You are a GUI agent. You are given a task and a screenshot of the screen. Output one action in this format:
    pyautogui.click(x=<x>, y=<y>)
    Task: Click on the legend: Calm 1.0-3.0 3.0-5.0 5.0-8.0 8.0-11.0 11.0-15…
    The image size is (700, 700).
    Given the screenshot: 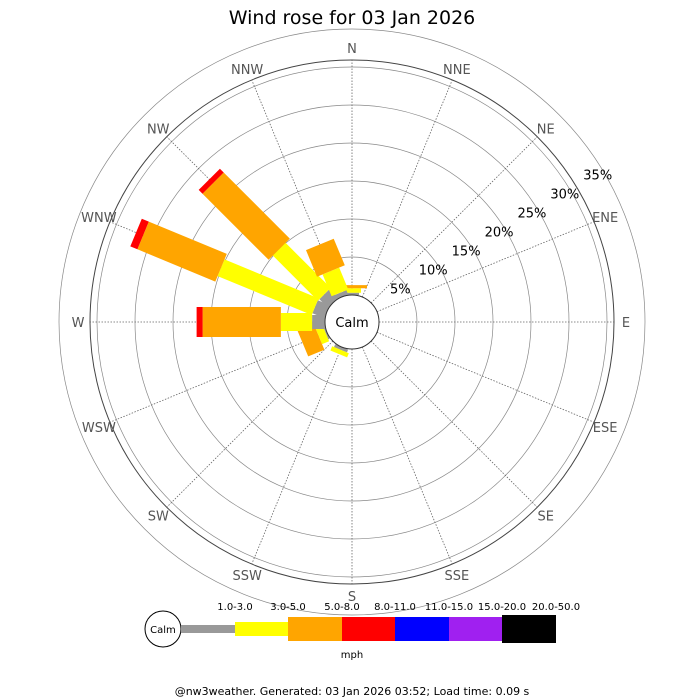 What is the action you would take?
    pyautogui.click(x=362, y=631)
    